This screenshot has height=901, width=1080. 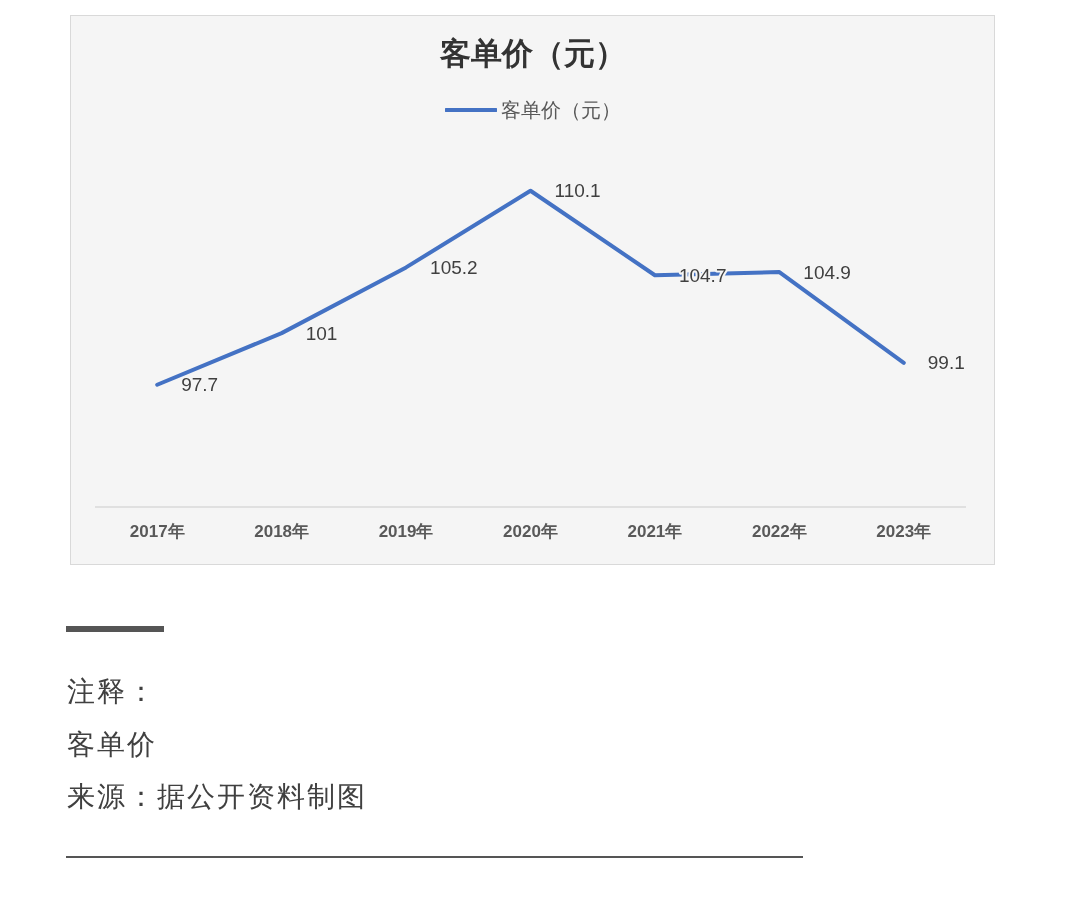 I want to click on data-label: 110.1, so click(x=577, y=191).